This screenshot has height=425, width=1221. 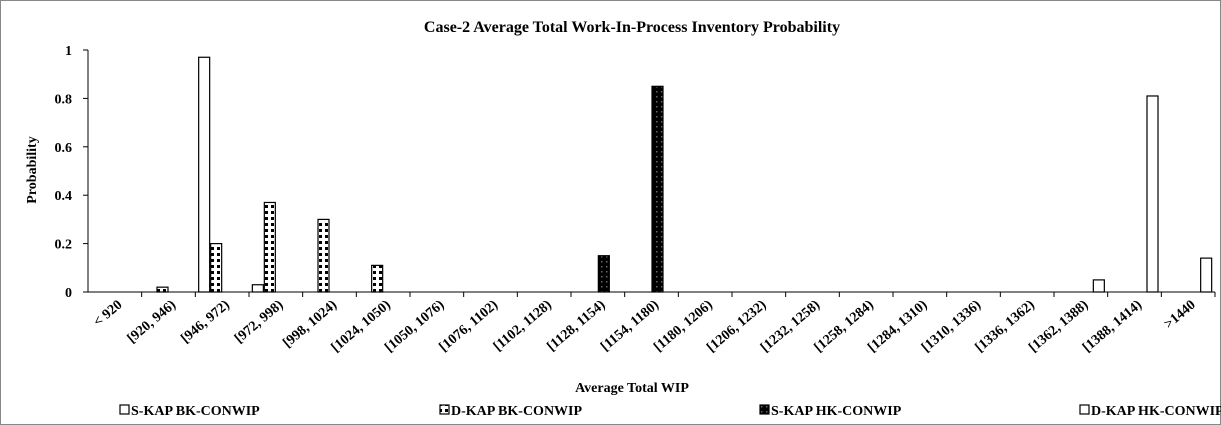 What do you see at coordinates (632, 388) in the screenshot?
I see `x-axis-label: Average Total WIP` at bounding box center [632, 388].